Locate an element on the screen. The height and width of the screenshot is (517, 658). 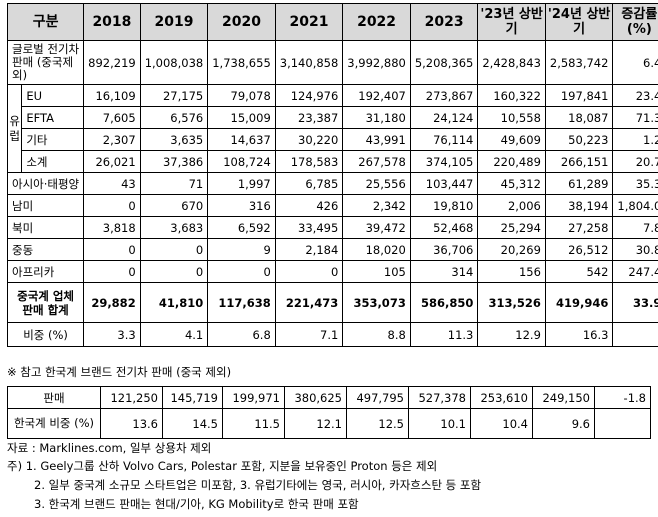
cell: 4.1 is located at coordinates (174, 334).